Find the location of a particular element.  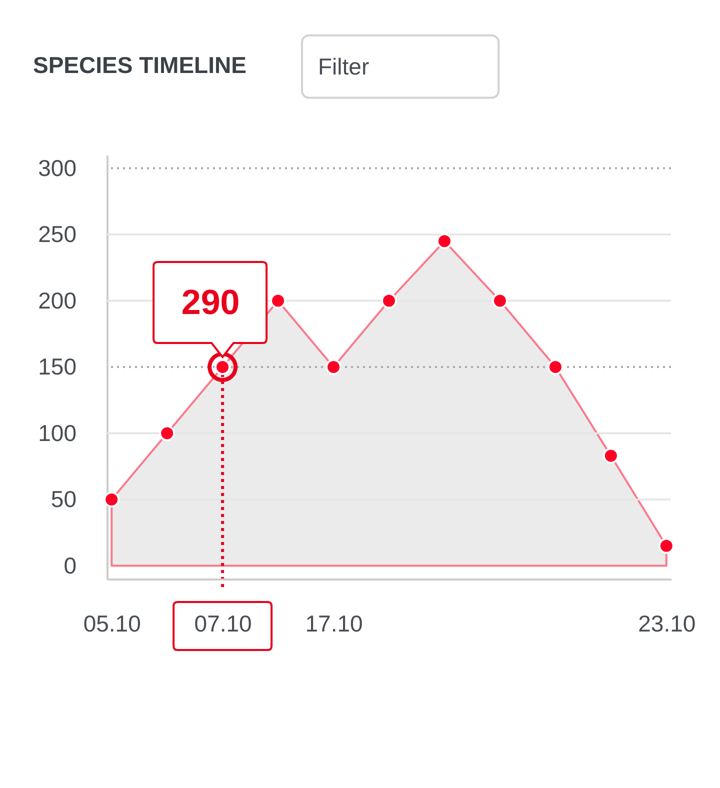

y-tick-label: 100 is located at coordinates (57, 433).